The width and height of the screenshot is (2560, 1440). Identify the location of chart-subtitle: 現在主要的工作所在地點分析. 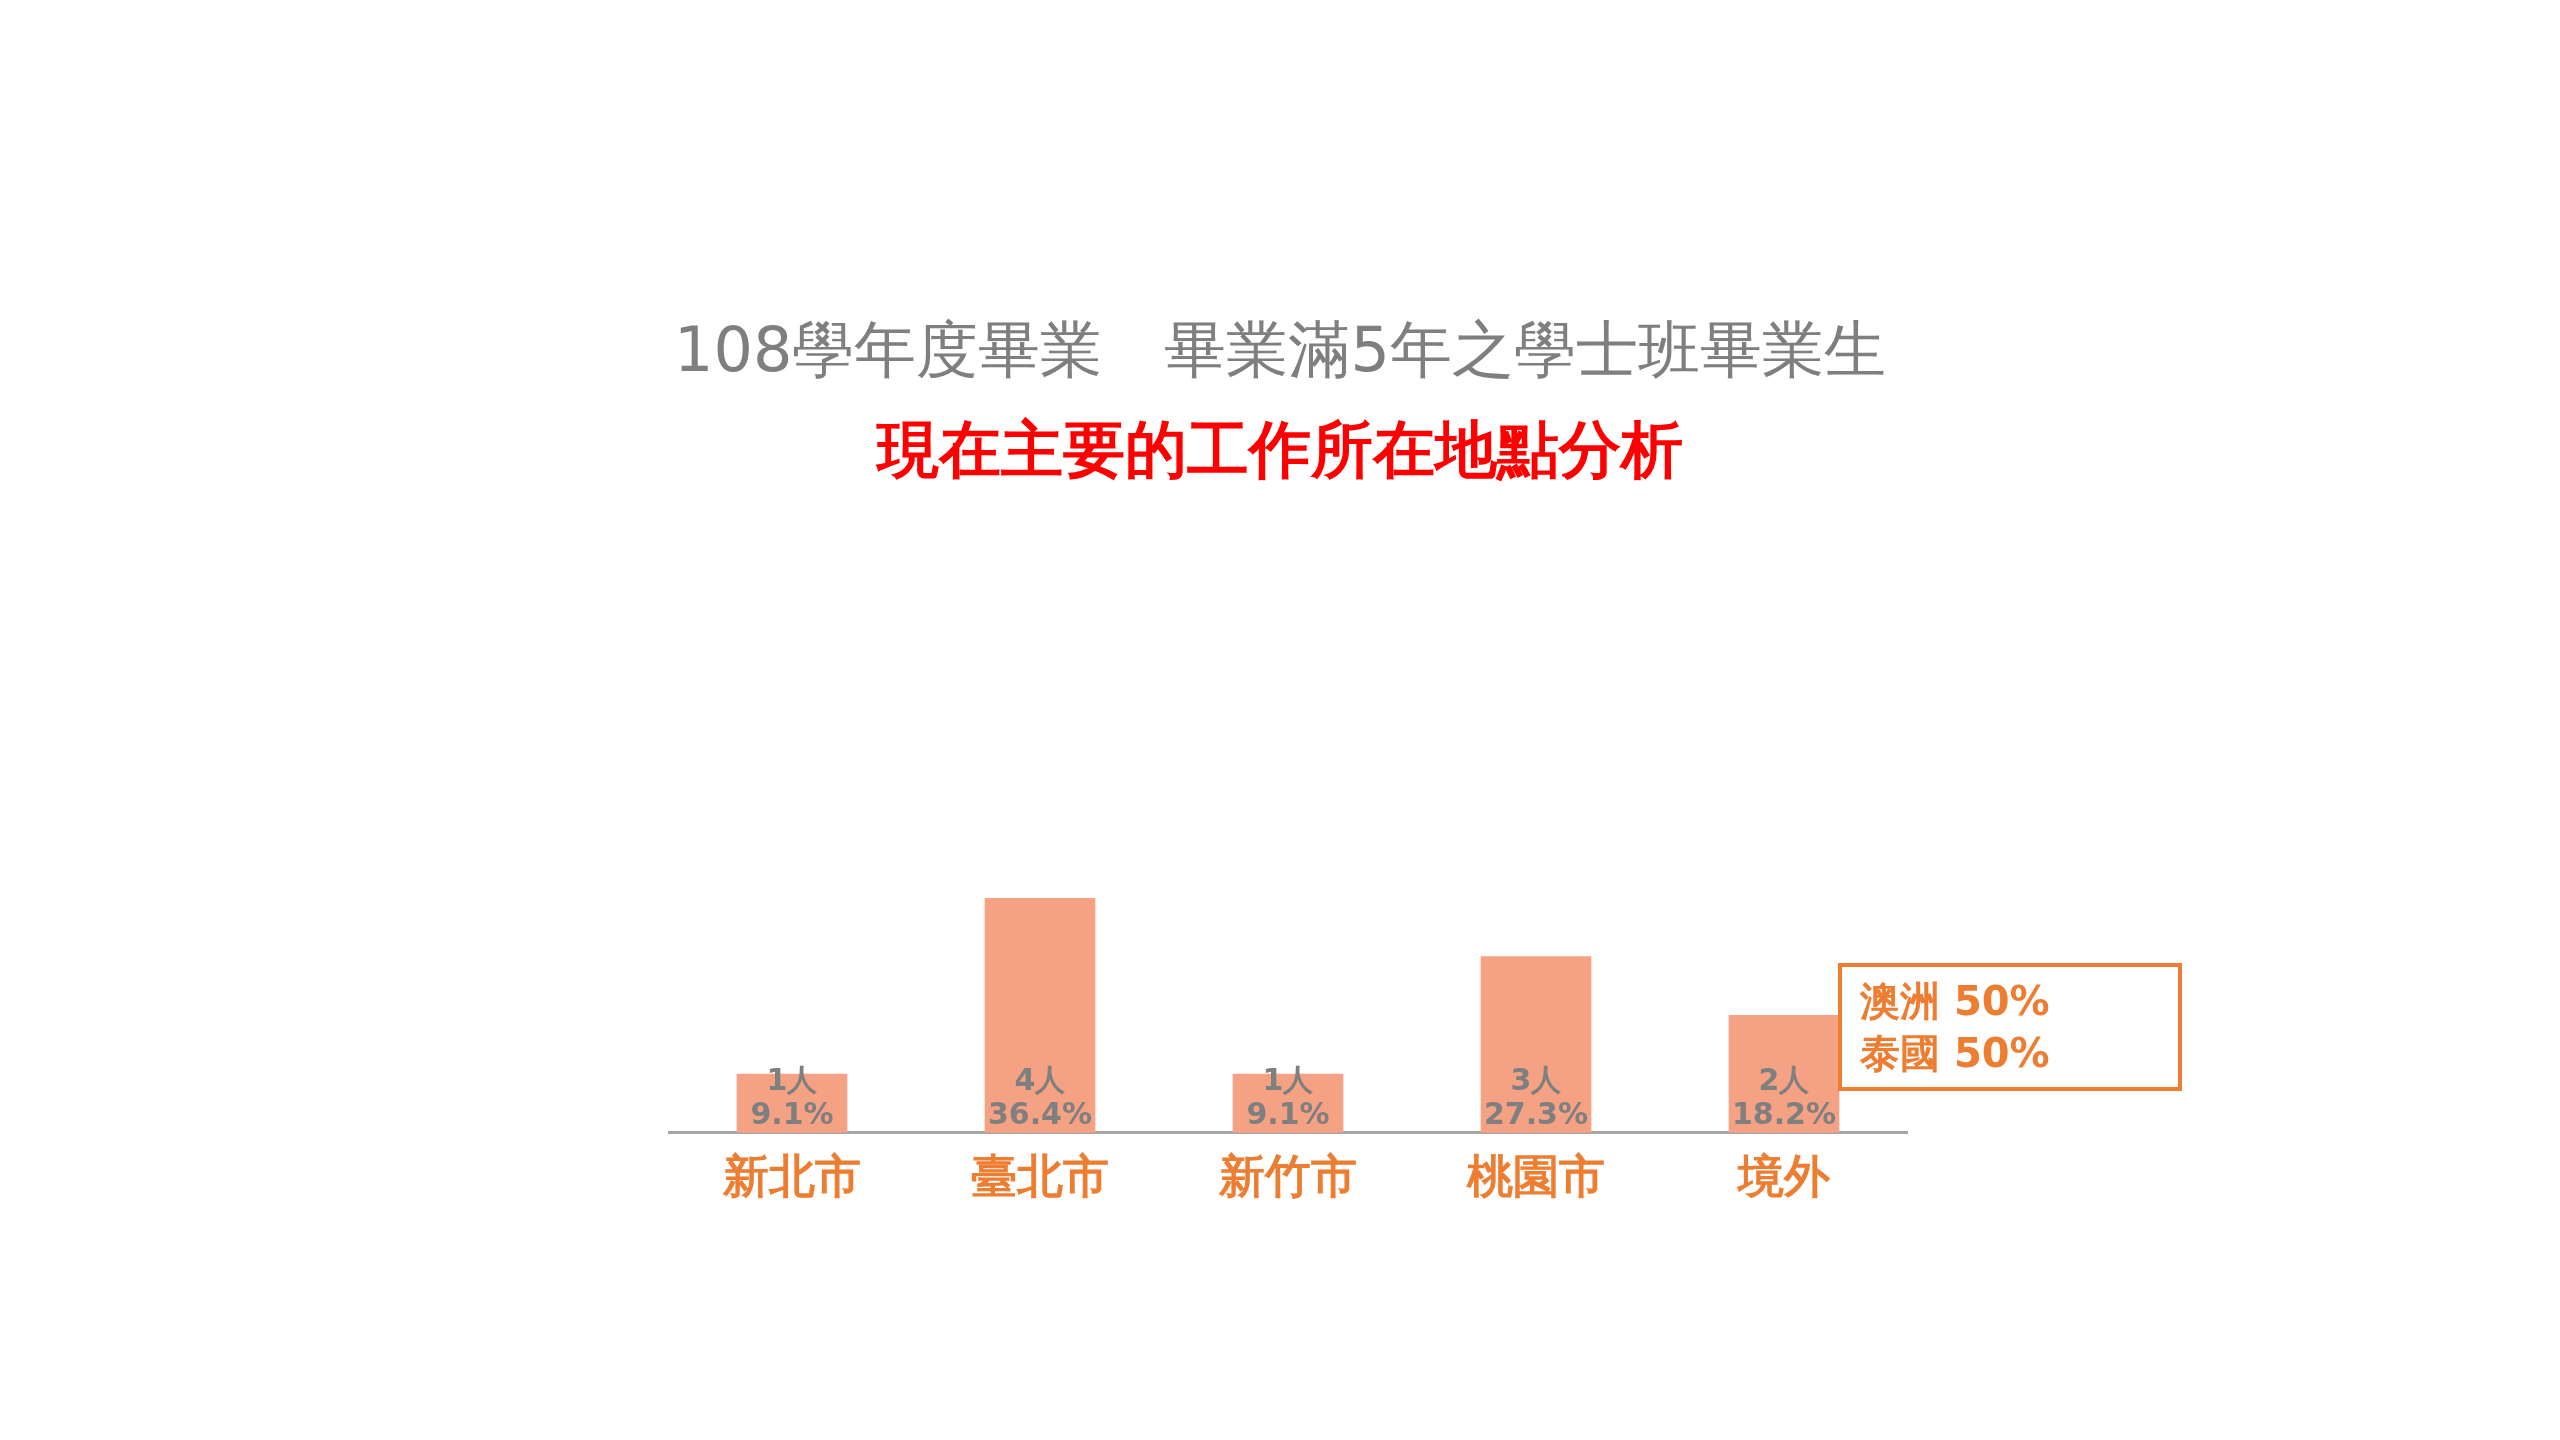
(1279, 450).